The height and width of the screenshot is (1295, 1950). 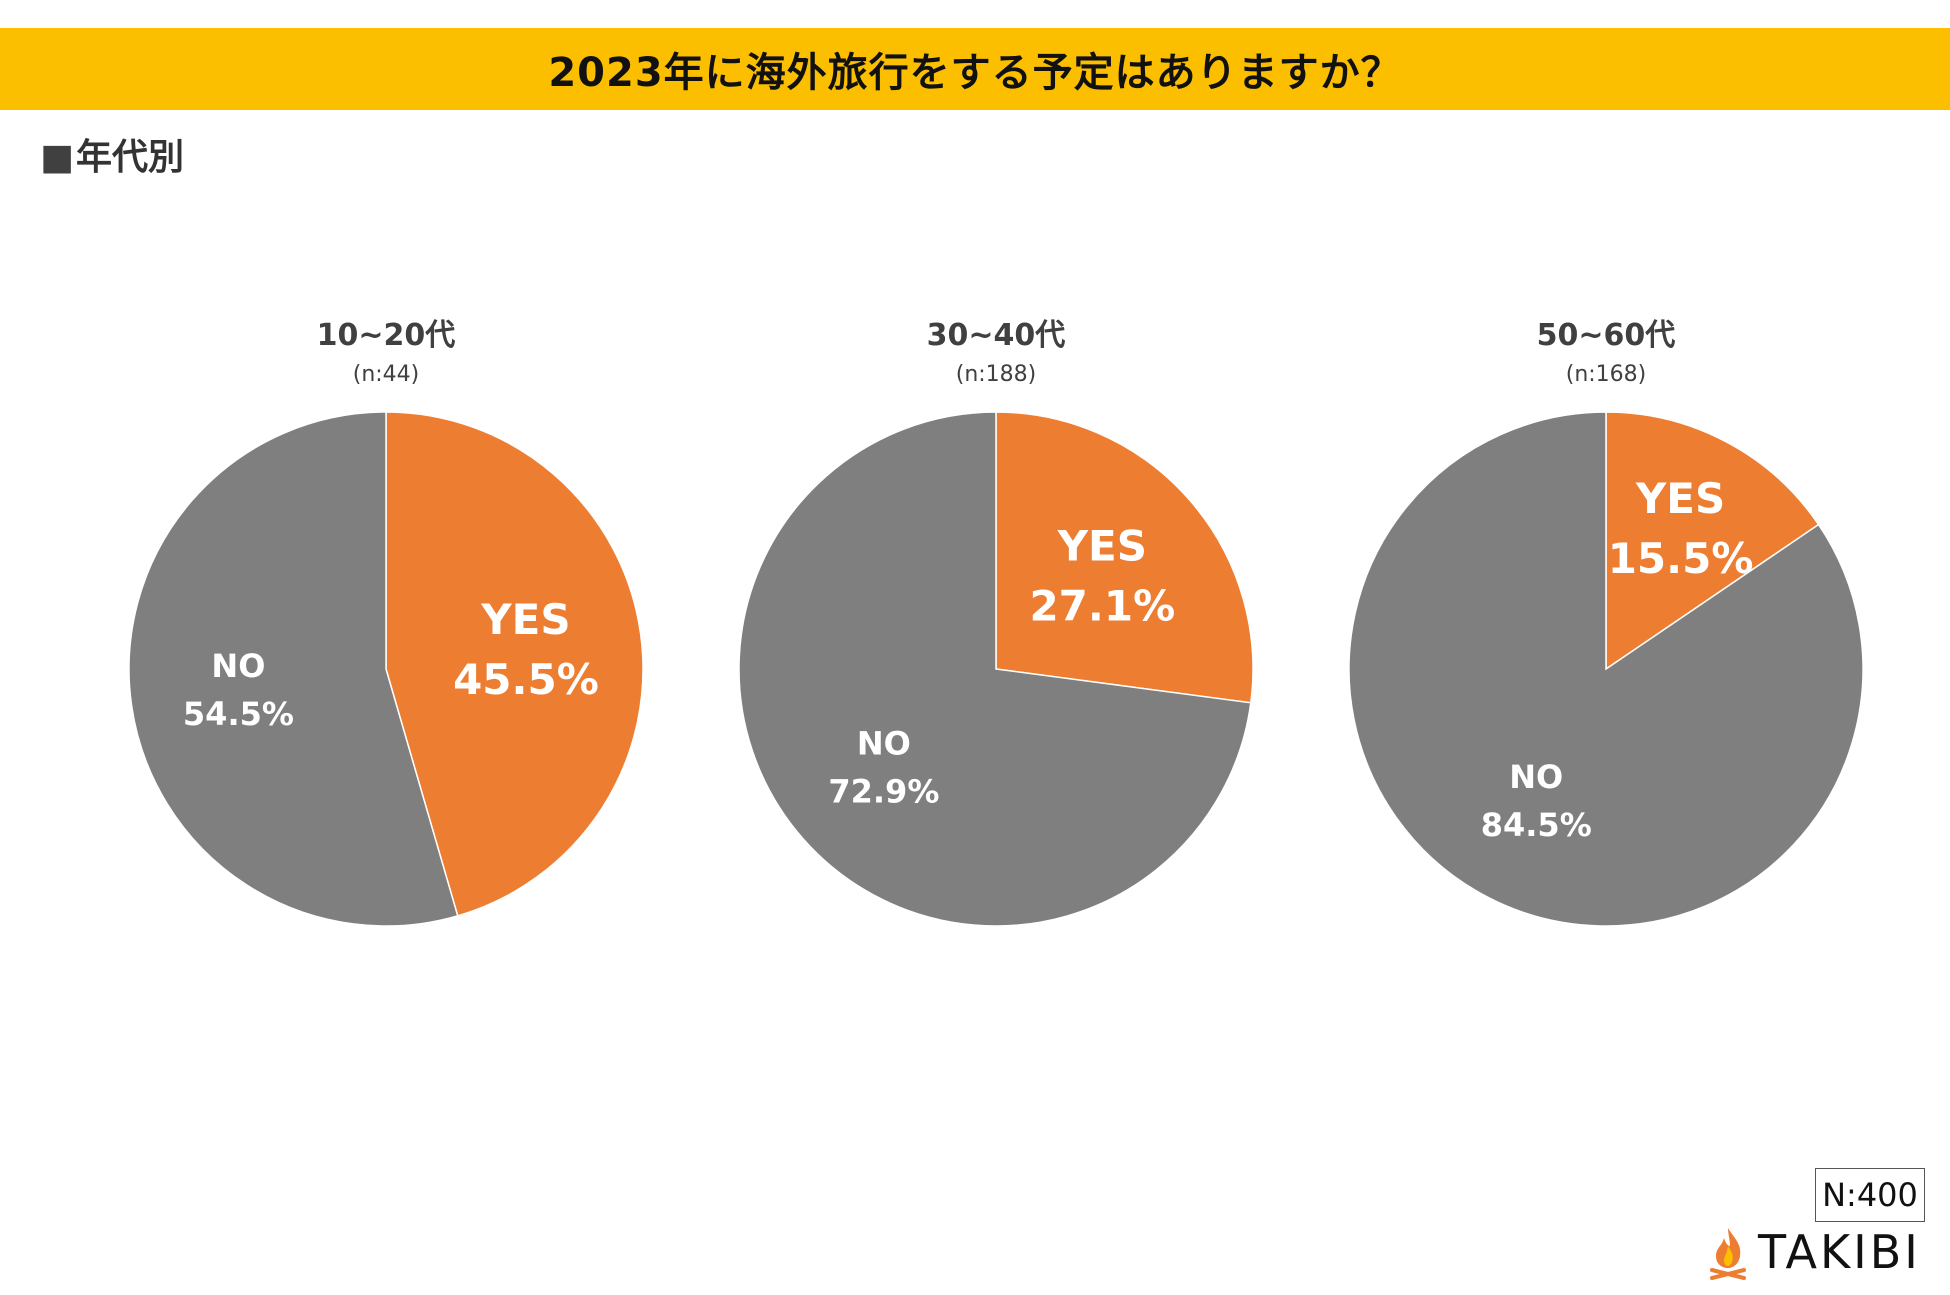 I want to click on takibi-logo: TAKIBI, so click(x=1819, y=1252).